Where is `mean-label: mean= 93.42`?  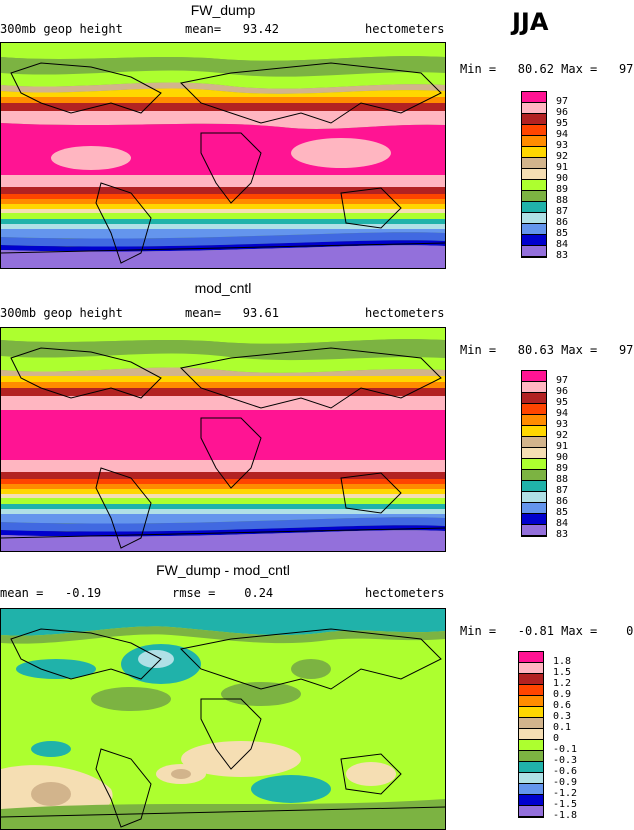 mean-label: mean= 93.42 is located at coordinates (232, 29).